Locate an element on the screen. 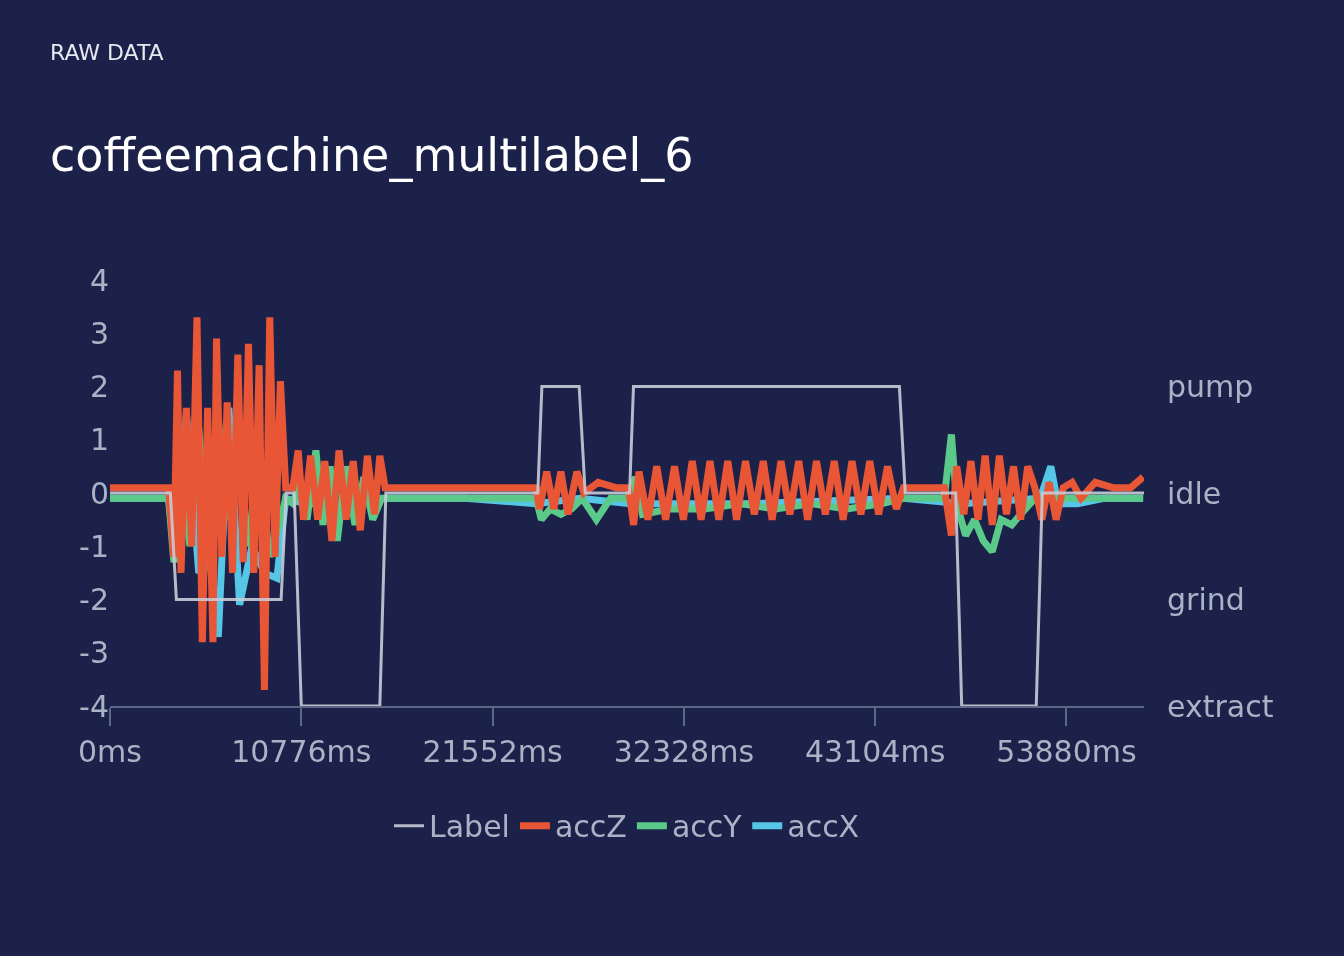 The width and height of the screenshot is (1344, 956). x-tick-label: 53880ms is located at coordinates (1066, 751).